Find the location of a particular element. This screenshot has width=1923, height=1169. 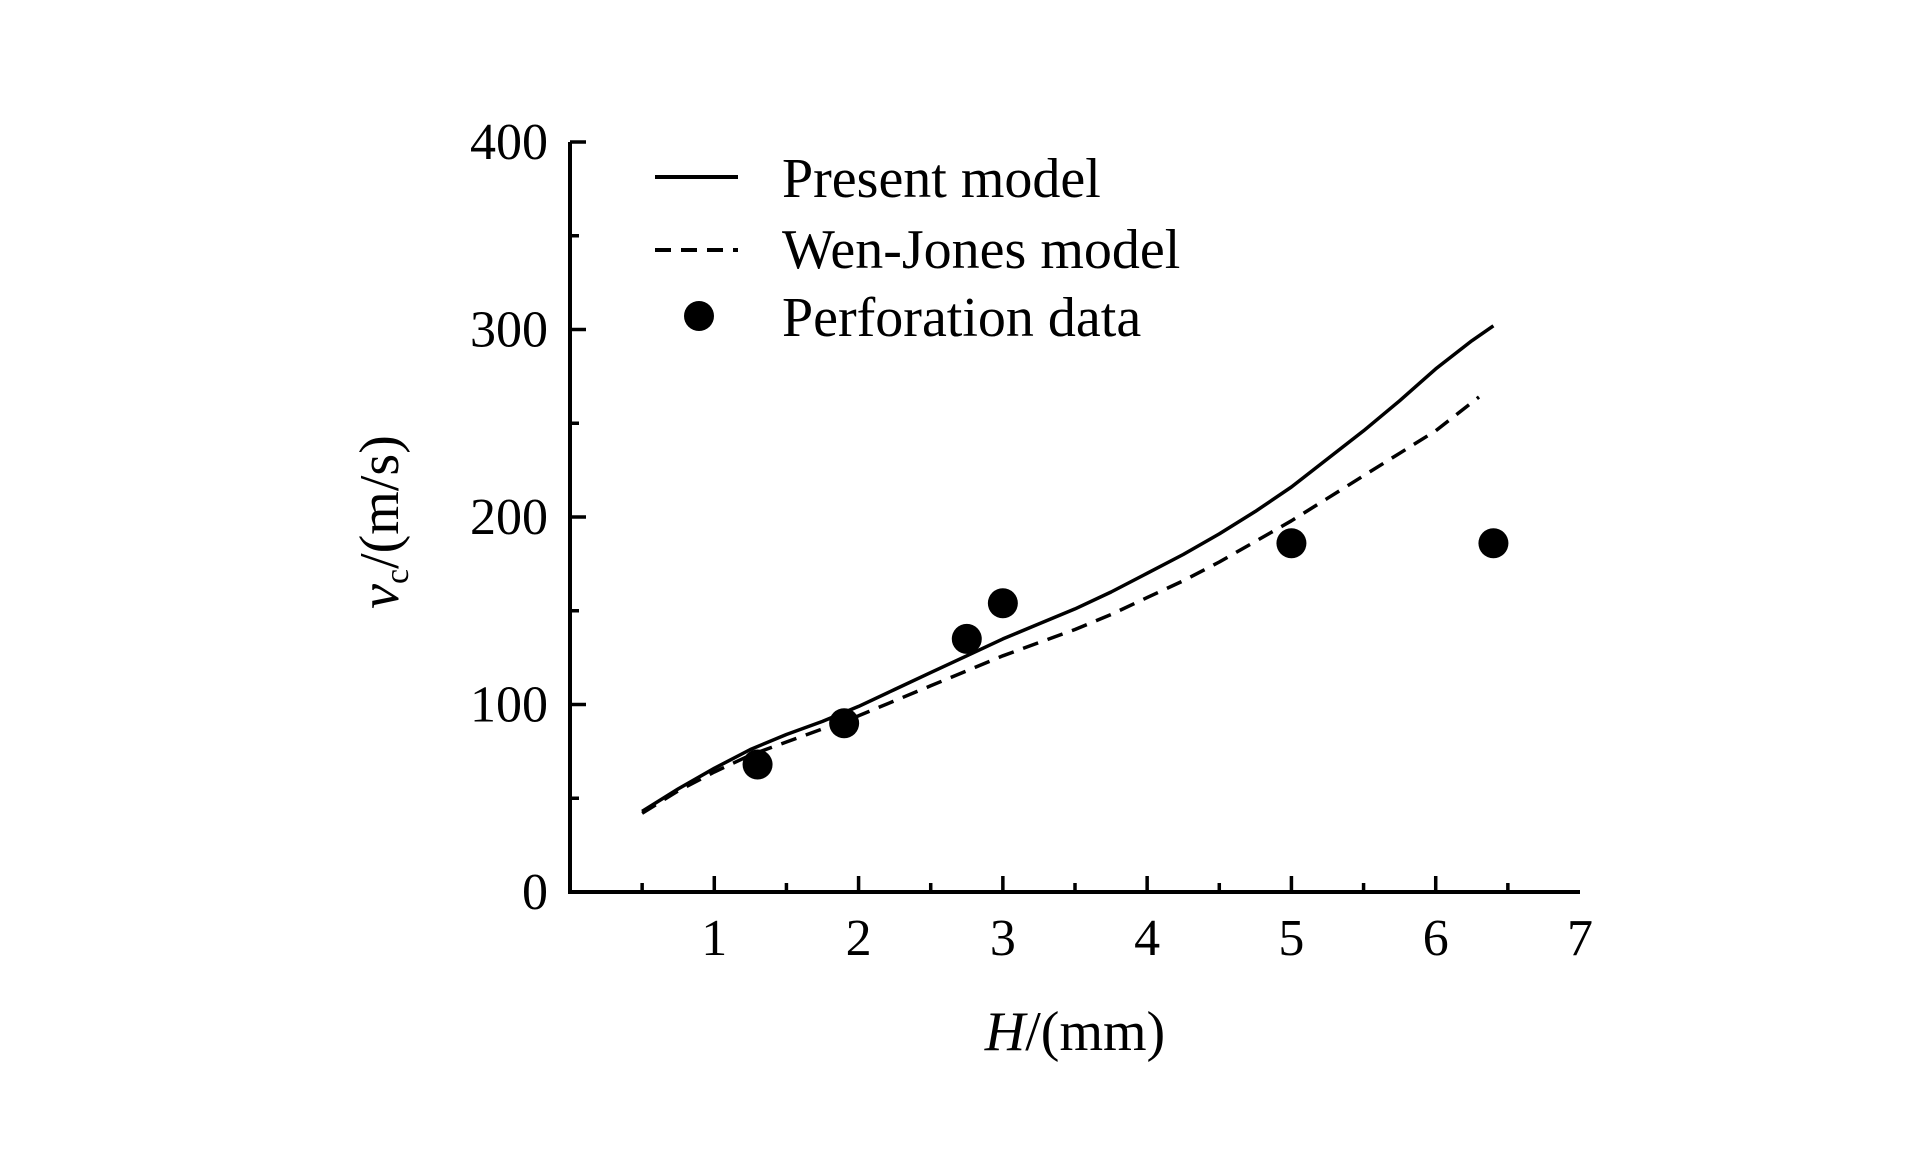

y-tick-label: 400 is located at coordinates (509, 142).